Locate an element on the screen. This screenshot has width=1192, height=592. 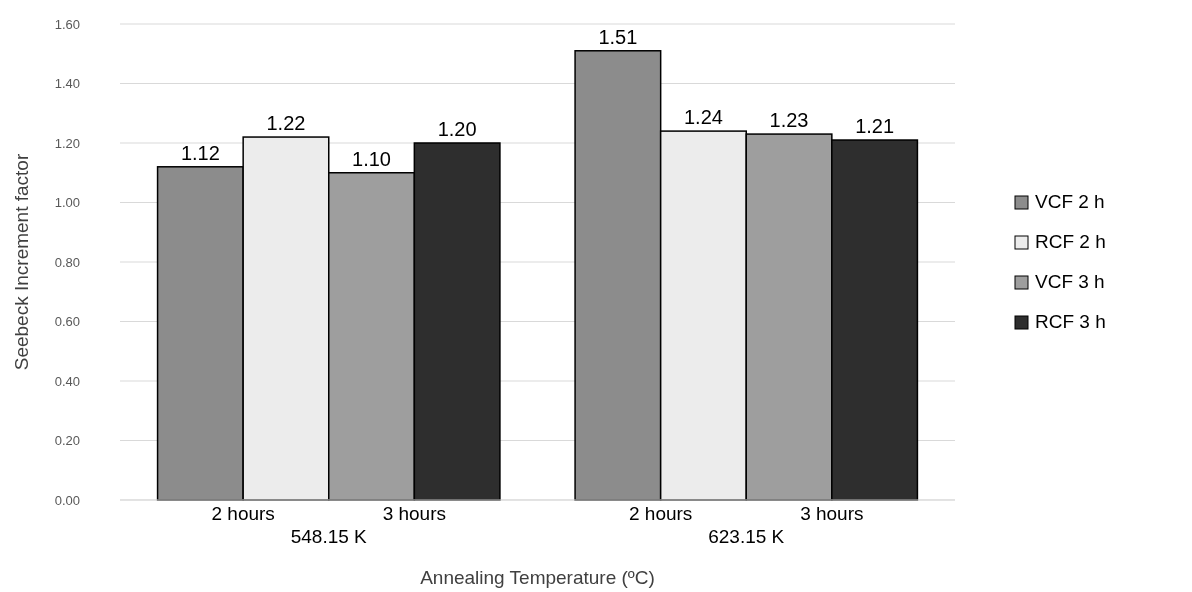
x-tick-label: 623.15 K is located at coordinates (746, 536).